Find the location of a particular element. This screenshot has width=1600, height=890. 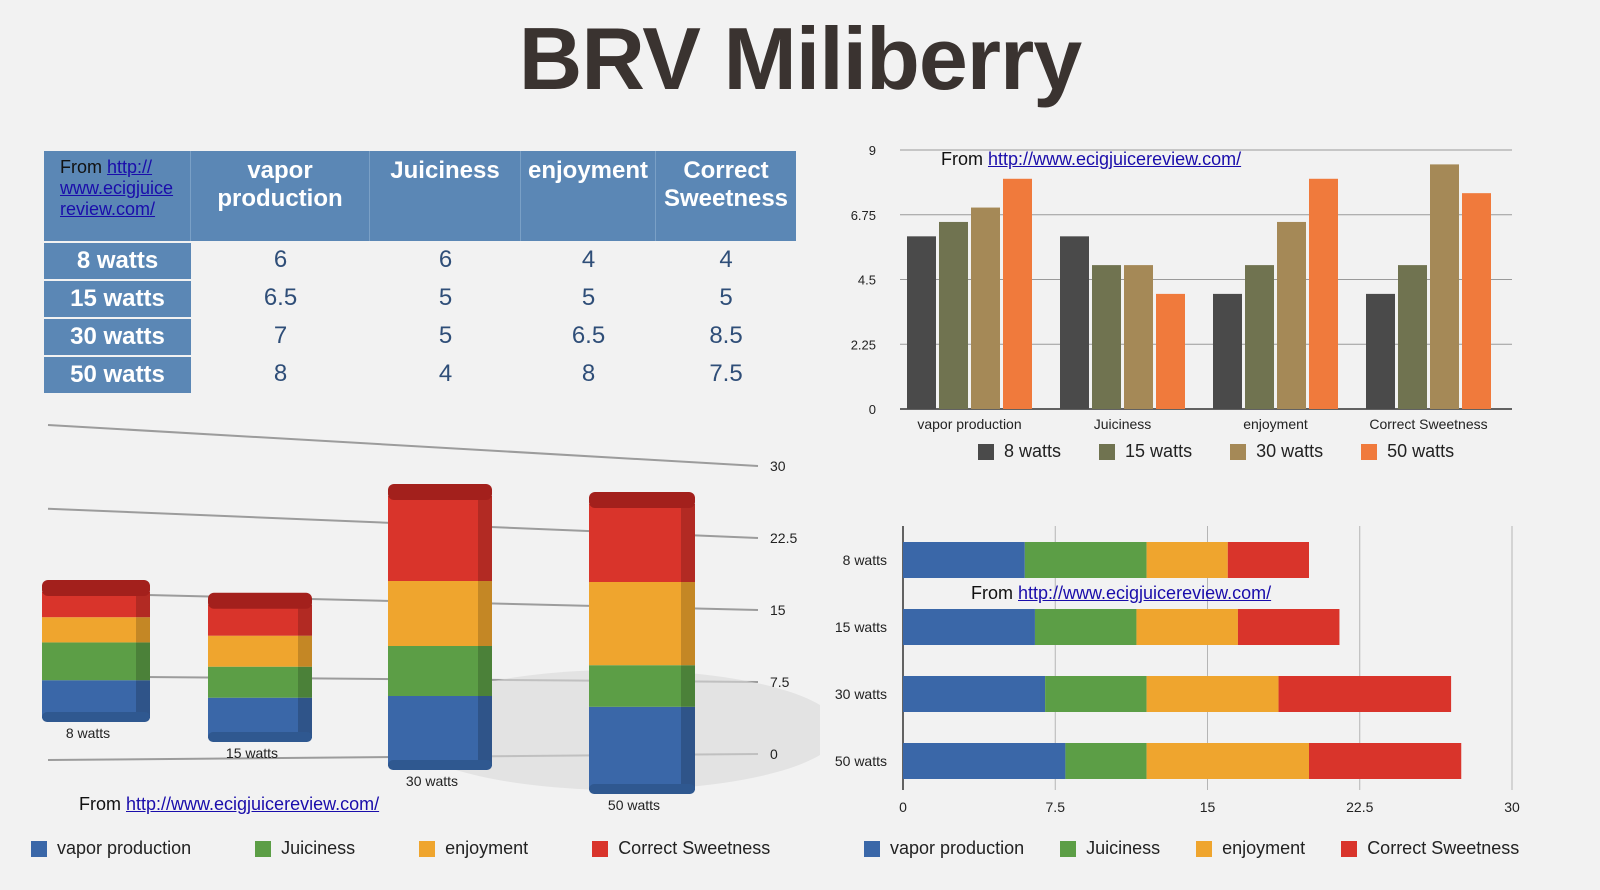

column-base-50-watts is located at coordinates (642, 789).